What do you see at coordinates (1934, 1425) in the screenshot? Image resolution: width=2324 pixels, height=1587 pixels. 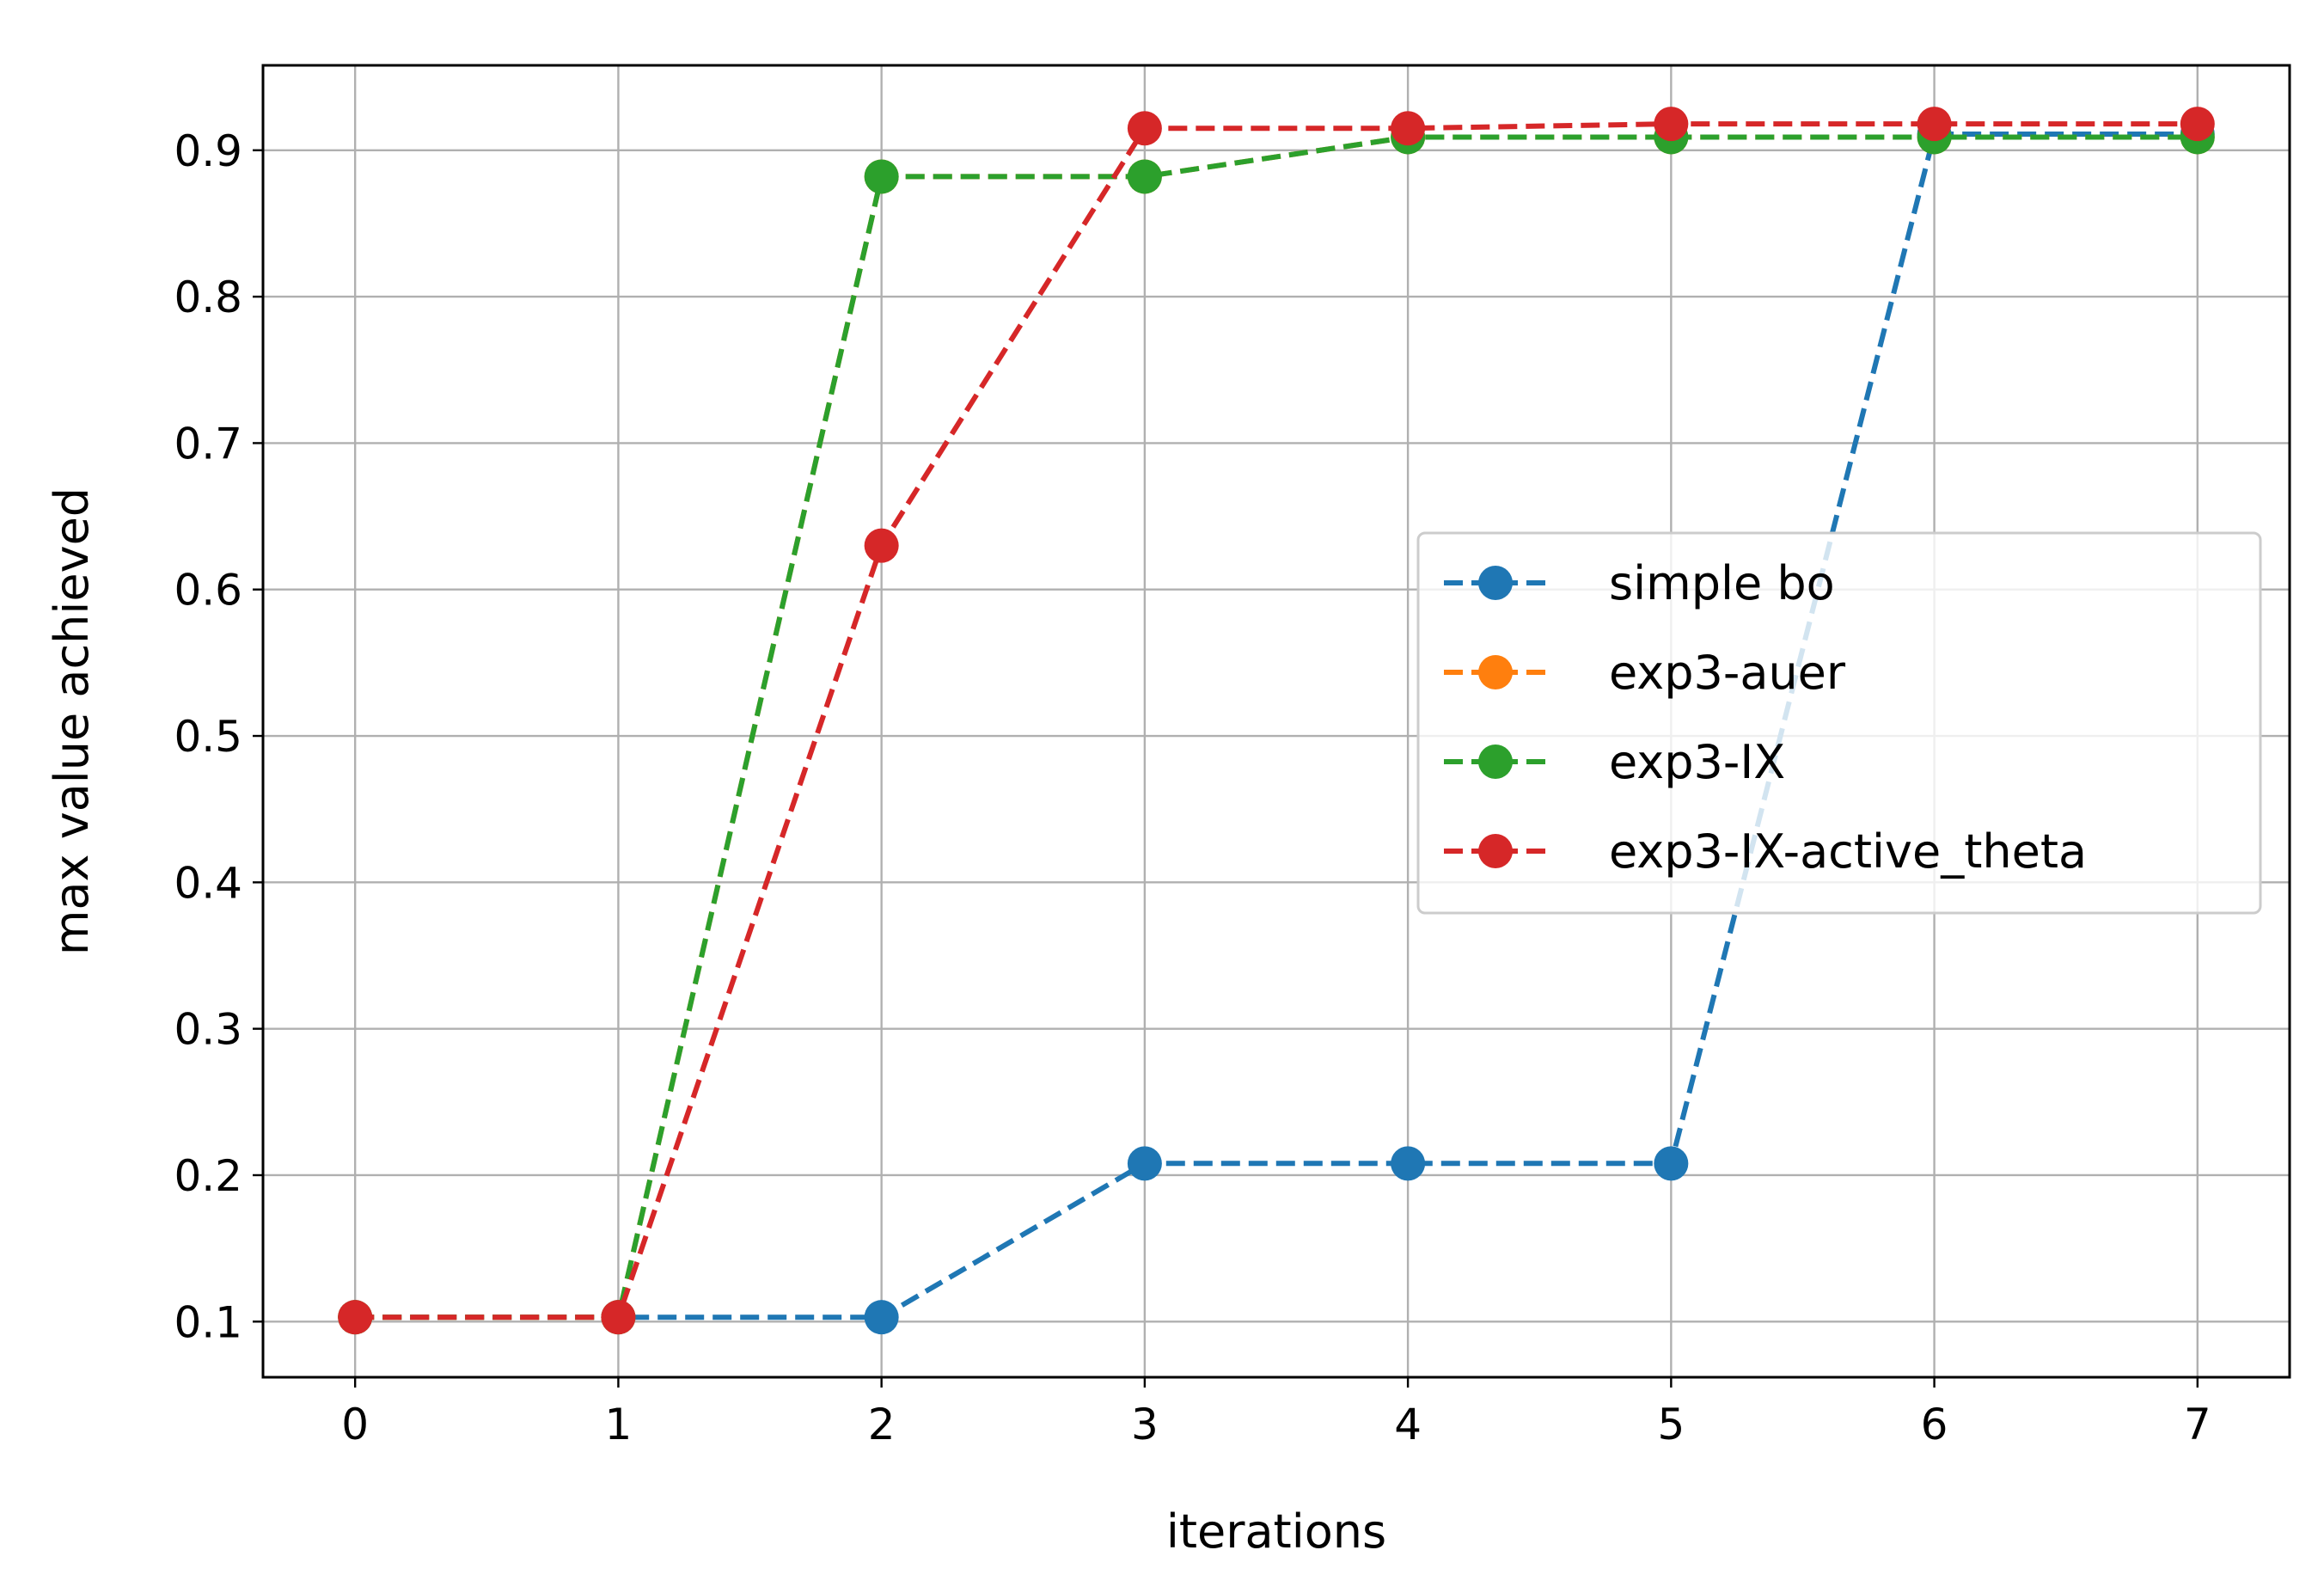 I see `x-tick-label: 6` at bounding box center [1934, 1425].